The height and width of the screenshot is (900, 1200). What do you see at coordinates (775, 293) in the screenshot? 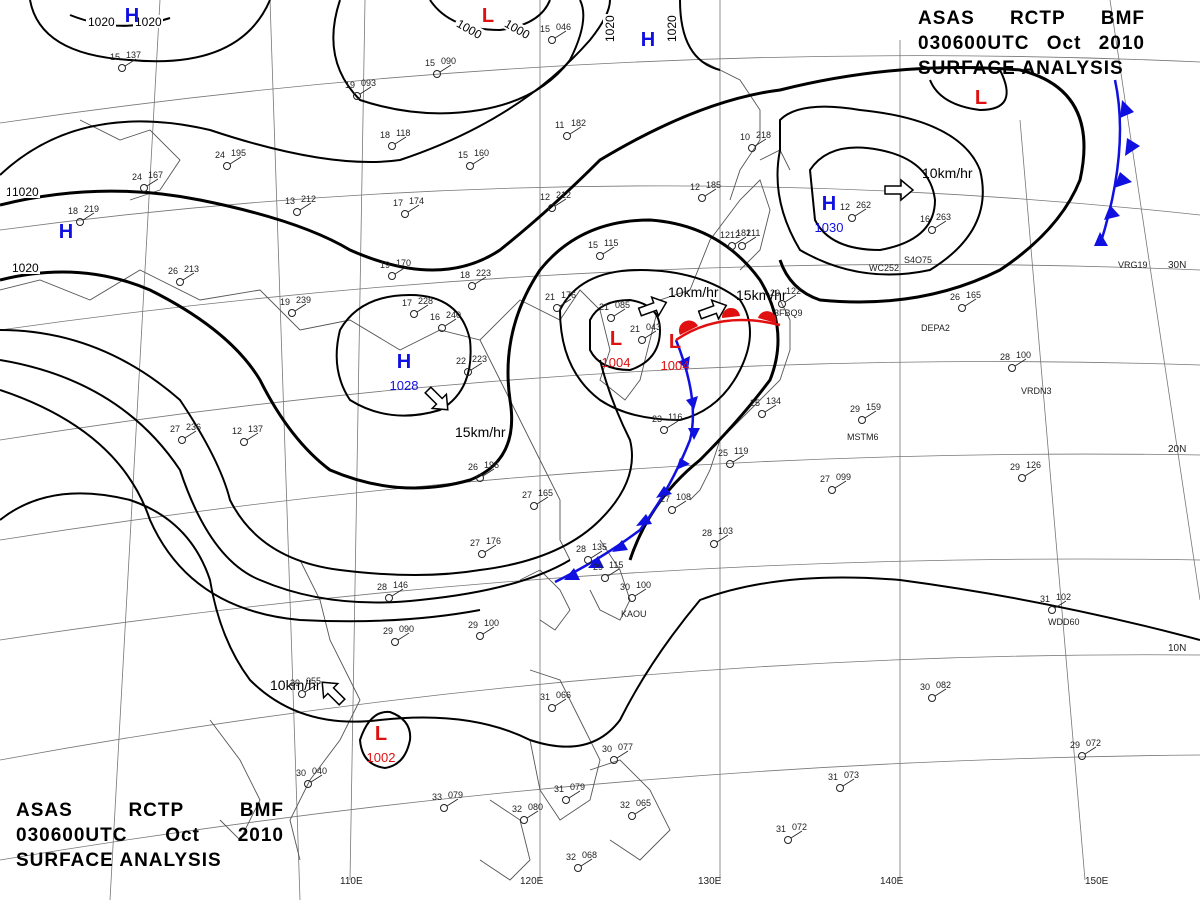
I see `station-temperature: 20` at bounding box center [775, 293].